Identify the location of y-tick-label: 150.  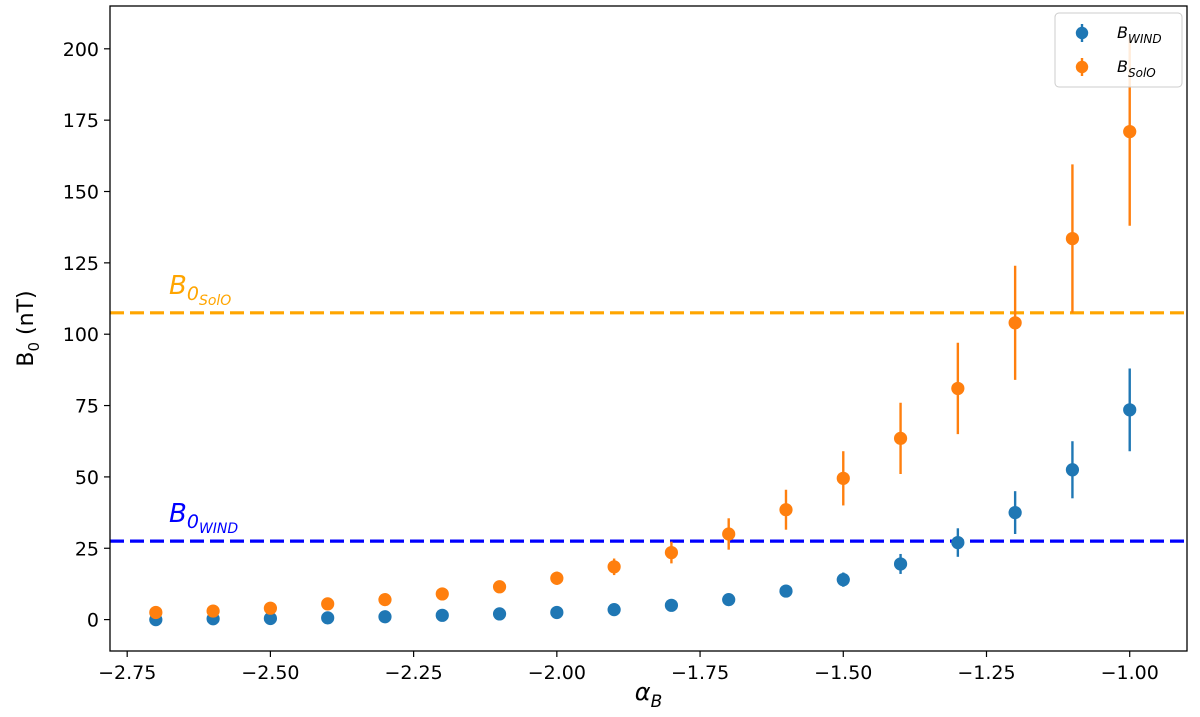
(81, 193).